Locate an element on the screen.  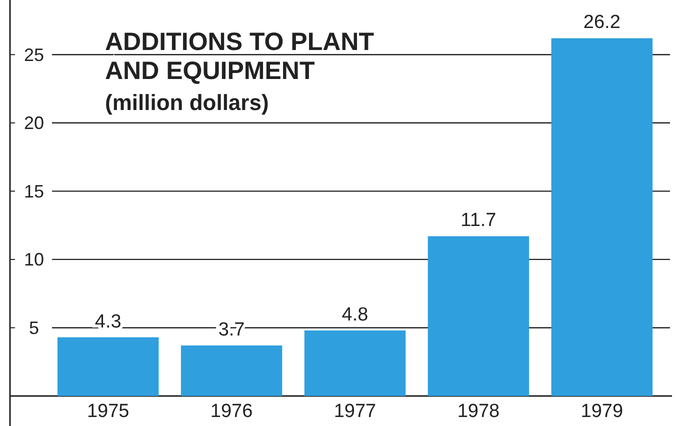
y-tick-label: 5 is located at coordinates (34, 328).